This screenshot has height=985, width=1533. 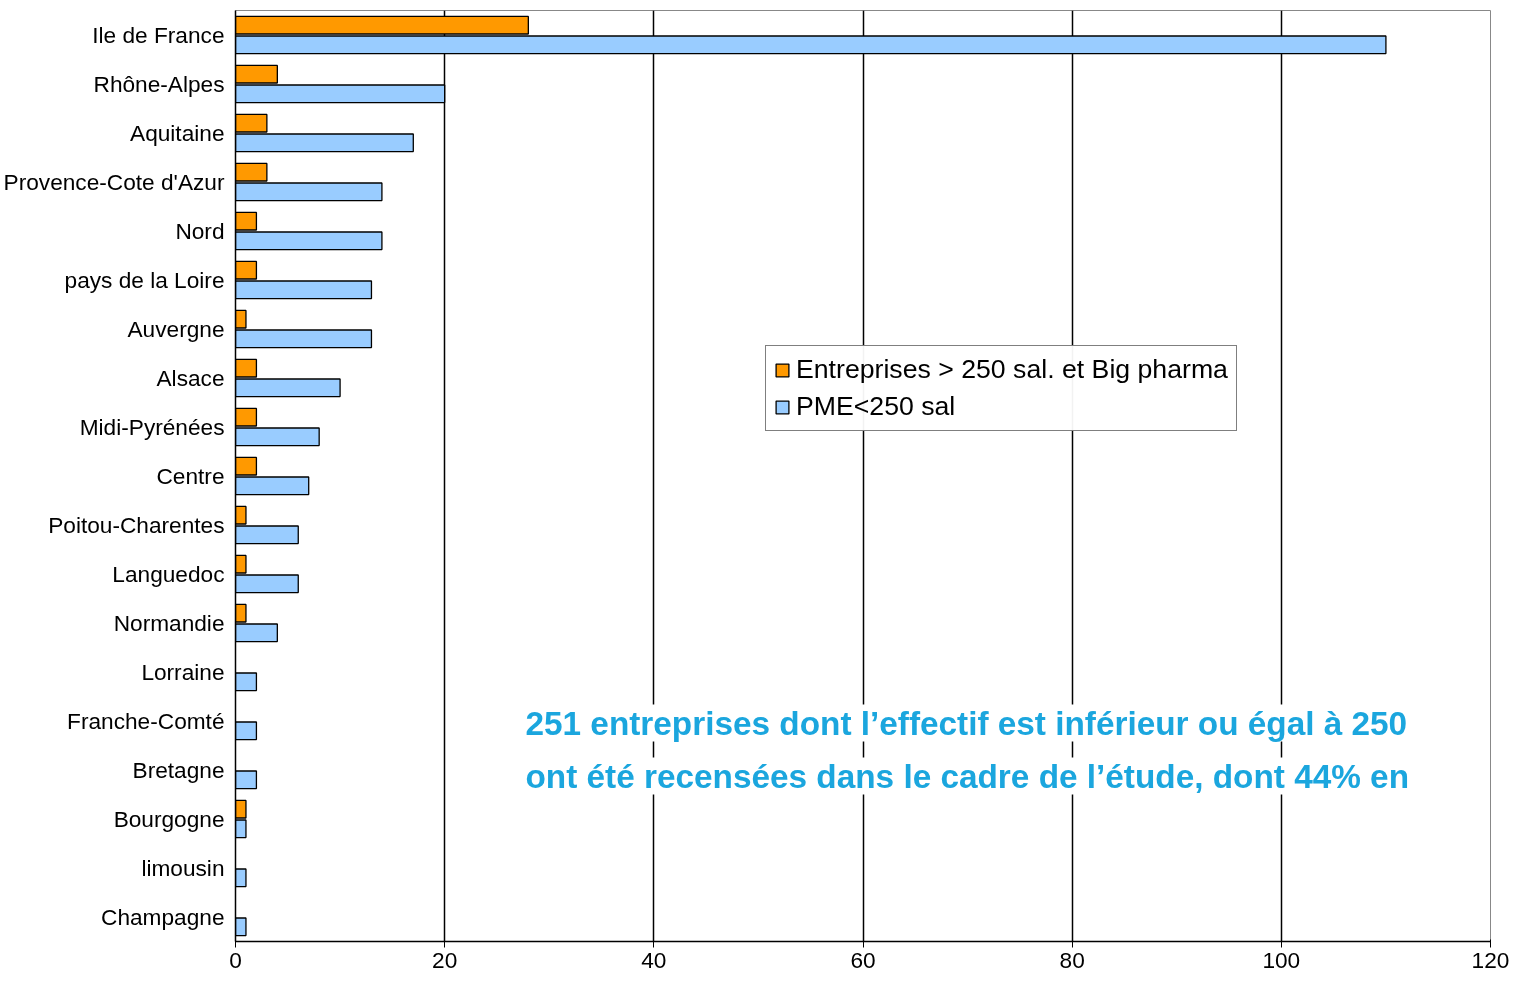 What do you see at coordinates (1281, 959) in the screenshot?
I see `x-tick-label: 100` at bounding box center [1281, 959].